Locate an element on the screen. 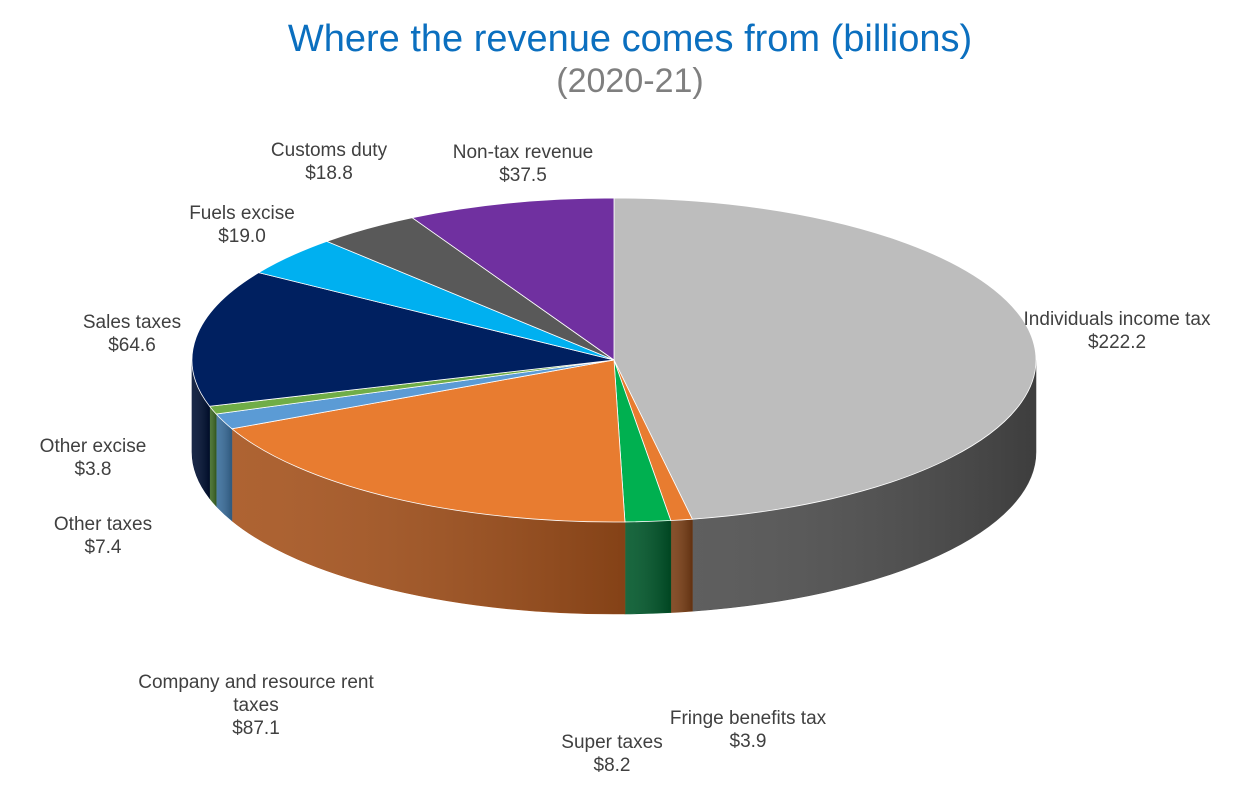  side-shade-individuals-income-tax is located at coordinates (864, 486).